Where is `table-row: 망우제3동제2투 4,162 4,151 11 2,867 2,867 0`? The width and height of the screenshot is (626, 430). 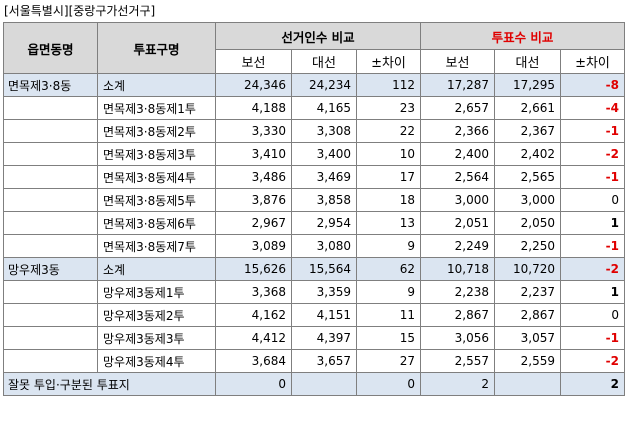
table-row: 망우제3동제2투 4,162 4,151 11 2,867 2,867 0 is located at coordinates (314, 315).